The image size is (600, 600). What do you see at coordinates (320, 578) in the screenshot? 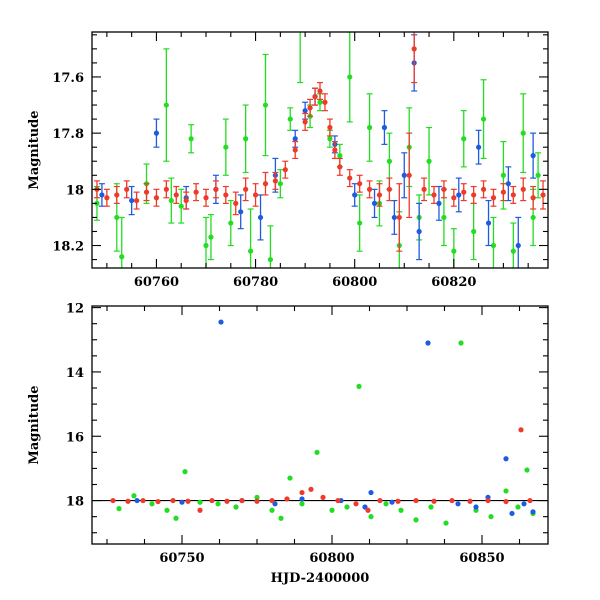
I see `x-axis-label: HJD-2400000` at bounding box center [320, 578].